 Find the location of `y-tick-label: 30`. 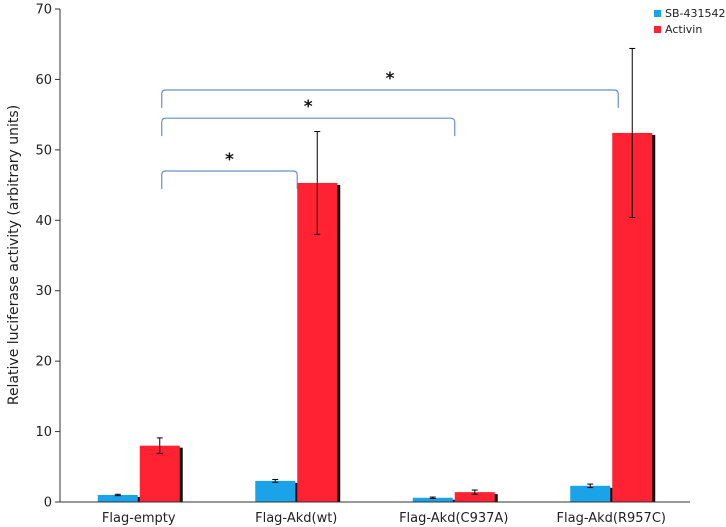

y-tick-label: 30 is located at coordinates (43, 291).